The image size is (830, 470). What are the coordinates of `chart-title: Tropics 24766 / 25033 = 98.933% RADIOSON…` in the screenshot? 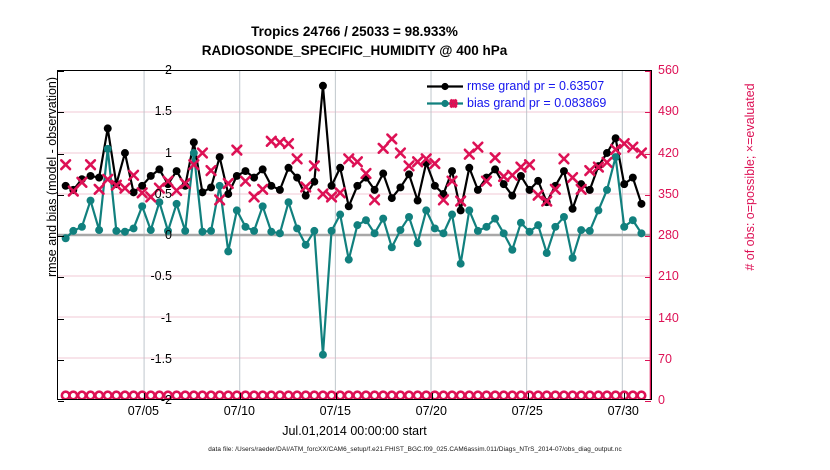 It's located at (354, 41).